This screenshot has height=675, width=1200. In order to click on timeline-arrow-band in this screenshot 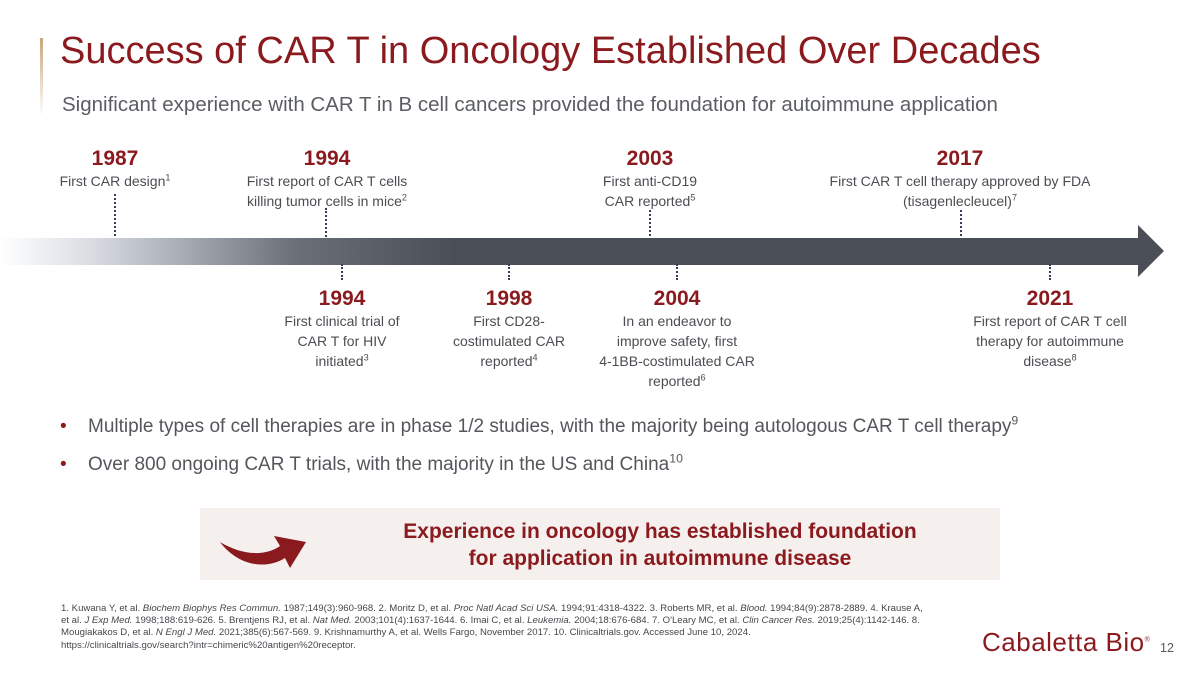, I will do `click(570, 251)`.